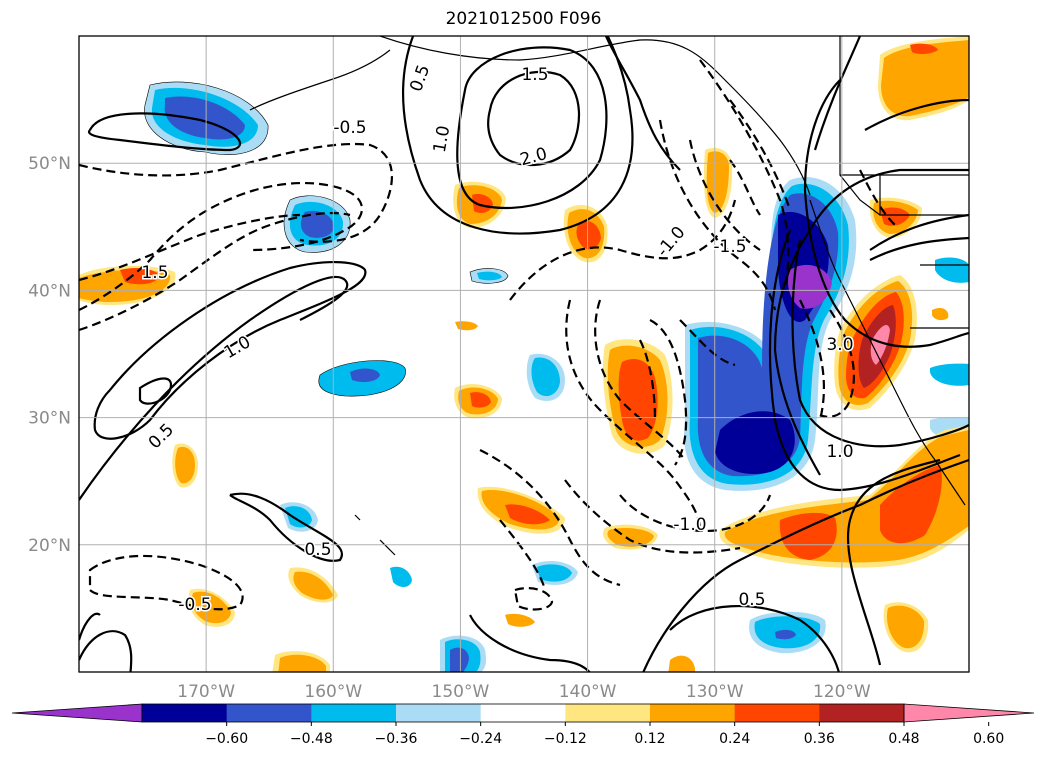 Image resolution: width=1047 pixels, height=763 pixels. I want to click on colorbar-tick-label: −0.24, so click(480, 739).